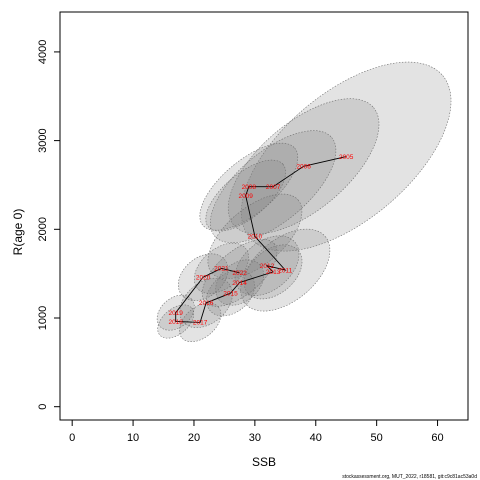 The image size is (480, 480). I want to click on trajectory, so click(261, 239).